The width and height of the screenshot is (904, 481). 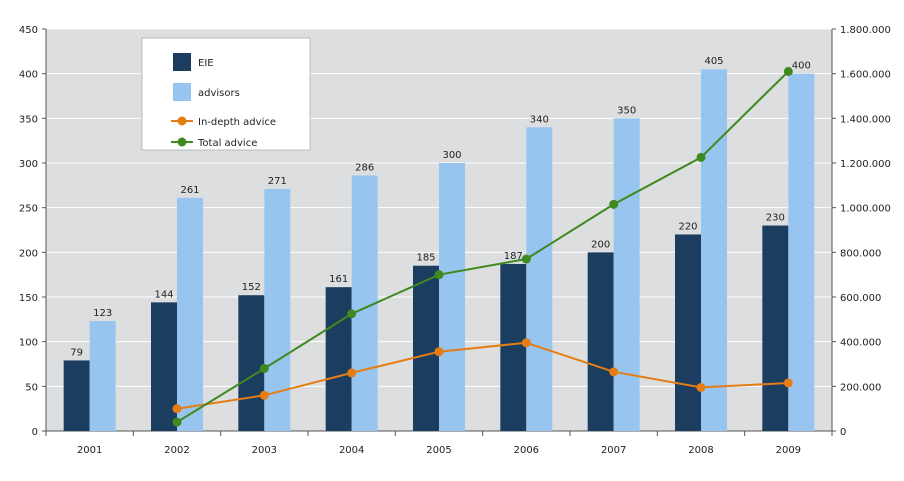 What do you see at coordinates (35, 432) in the screenshot?
I see `y-left-tick-label: 0` at bounding box center [35, 432].